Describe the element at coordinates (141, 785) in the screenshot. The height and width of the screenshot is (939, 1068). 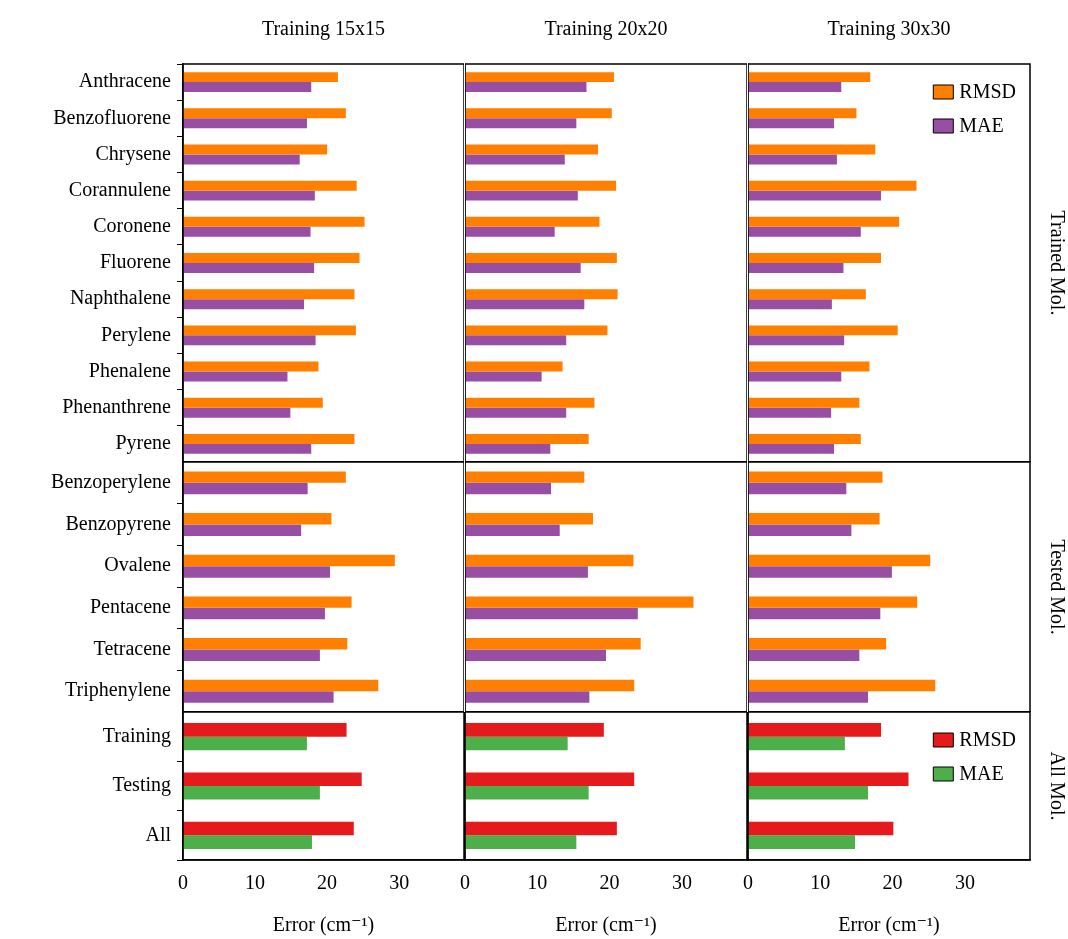
I see `y-tick-label: Testing` at that location.